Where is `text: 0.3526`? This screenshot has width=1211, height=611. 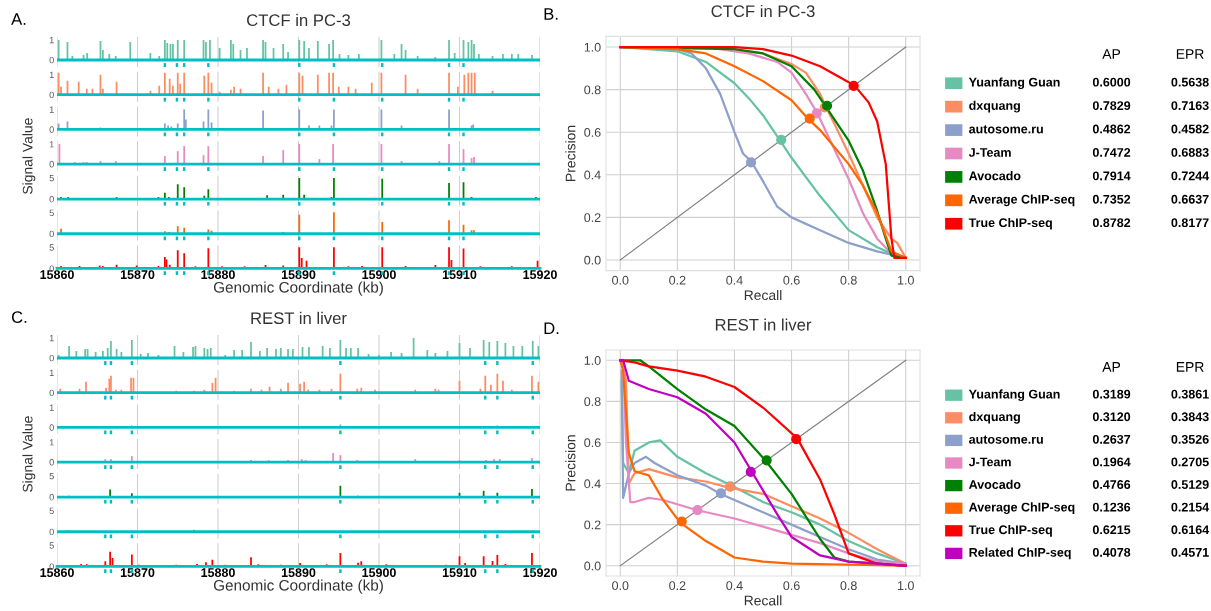 text: 0.3526 is located at coordinates (1190, 439).